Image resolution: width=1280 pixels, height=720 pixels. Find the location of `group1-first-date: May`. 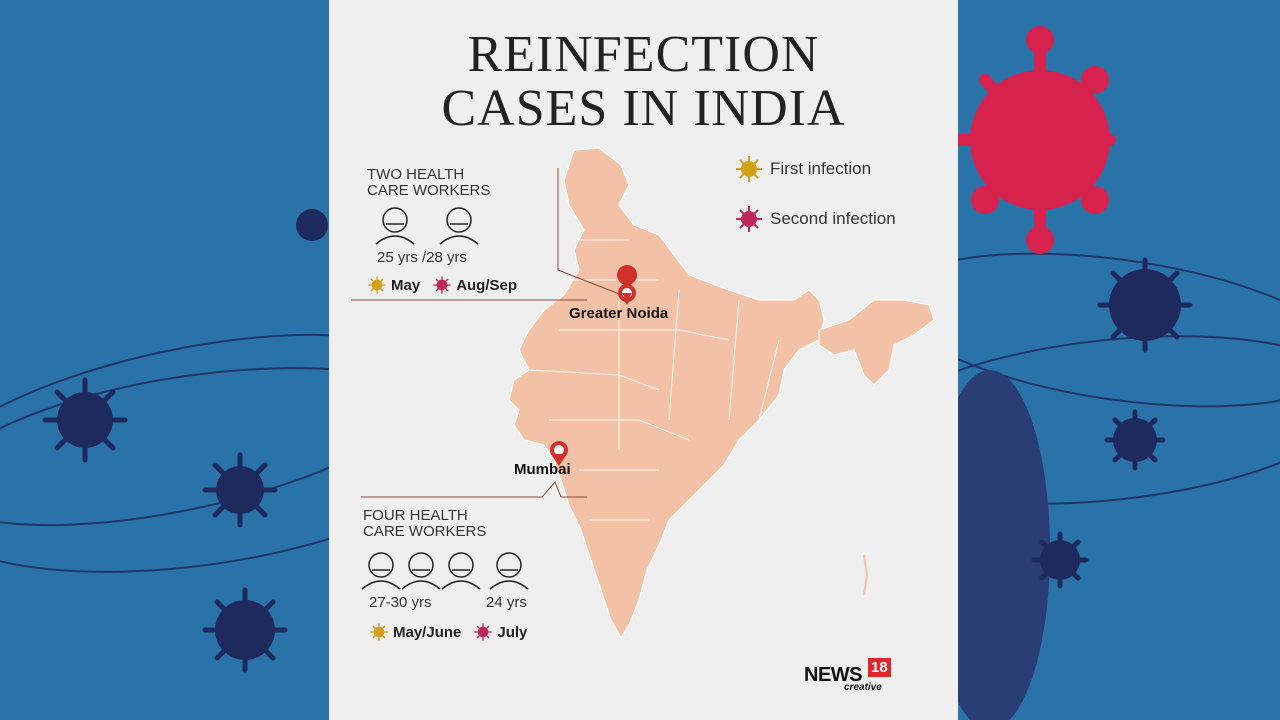

group1-first-date: May is located at coordinates (406, 285).